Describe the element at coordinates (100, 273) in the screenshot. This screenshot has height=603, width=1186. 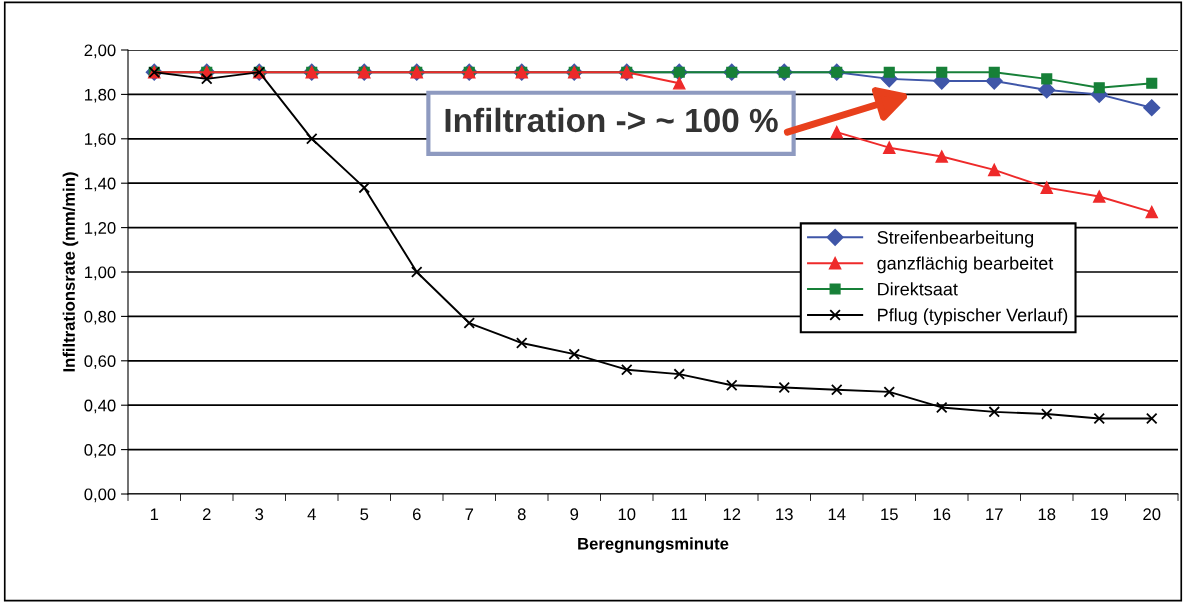
I see `y-tick-label: 1,00` at that location.